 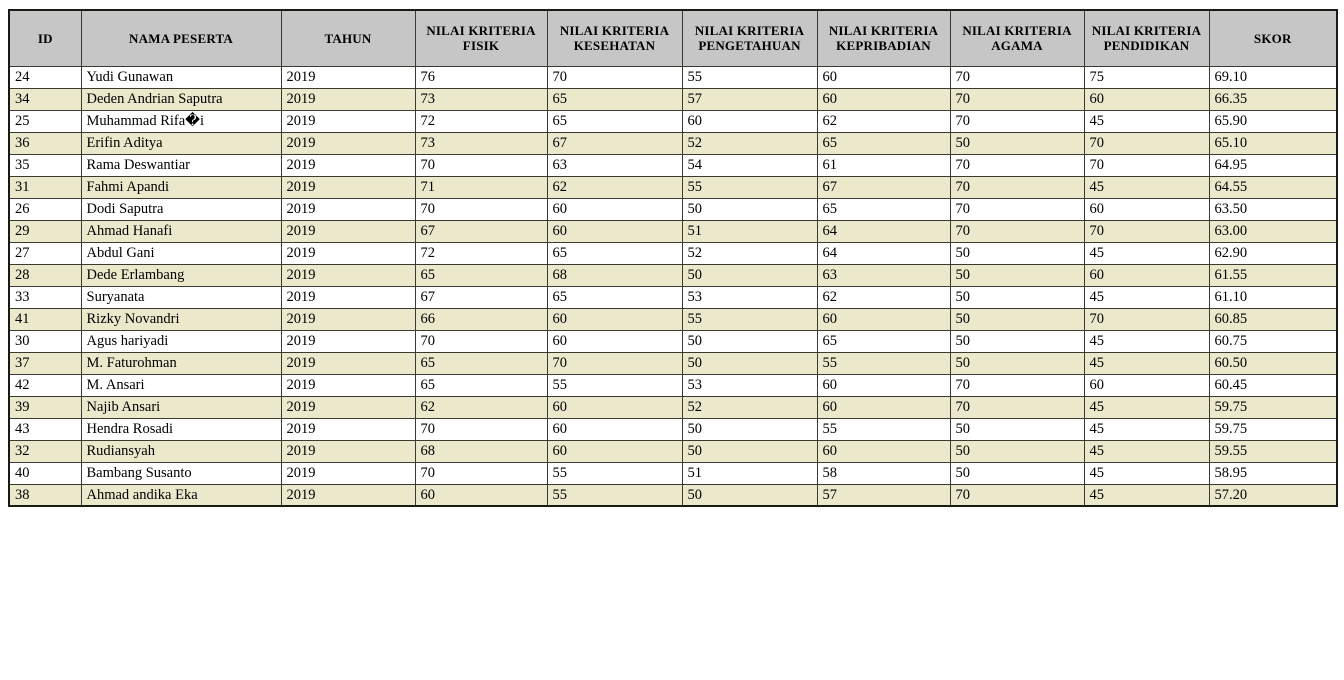 I want to click on column-header-kepribadian: NILAI KRITERIA KEPRIBADIAN, so click(x=883, y=38).